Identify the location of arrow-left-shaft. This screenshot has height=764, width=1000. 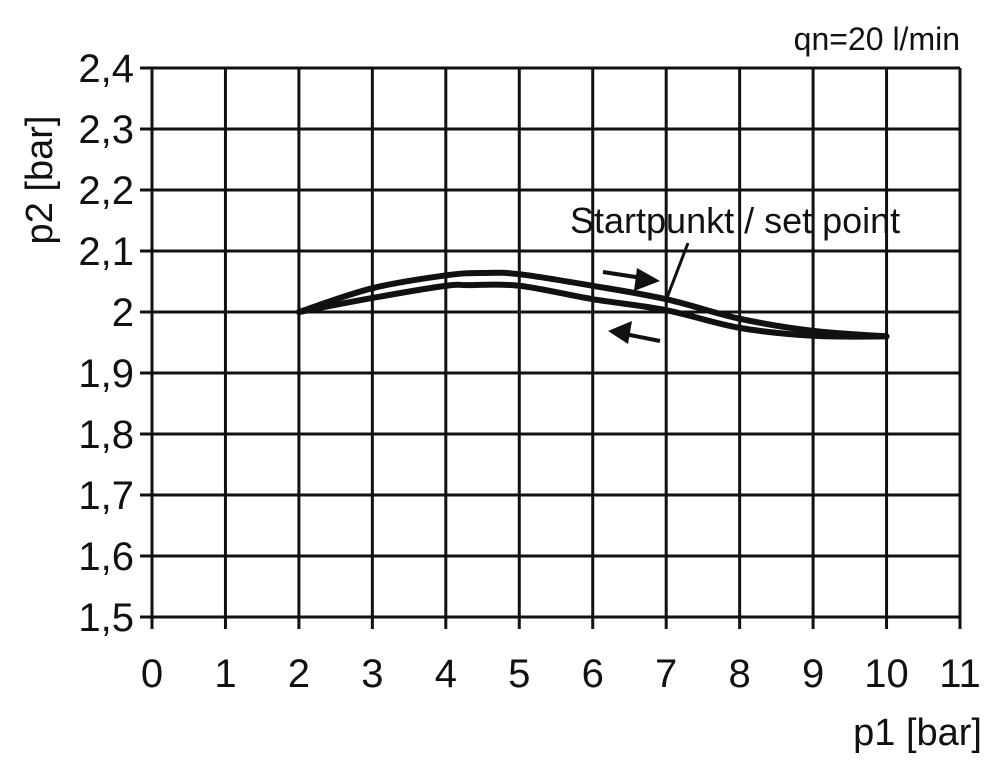
(642, 337).